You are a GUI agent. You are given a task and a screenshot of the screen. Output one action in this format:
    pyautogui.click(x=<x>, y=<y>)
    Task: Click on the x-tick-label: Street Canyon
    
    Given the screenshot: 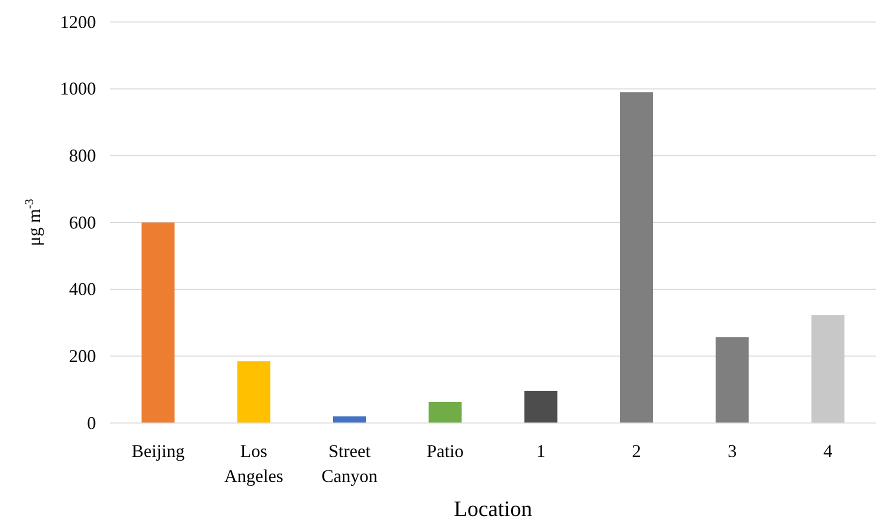 What is the action you would take?
    pyautogui.click(x=349, y=463)
    